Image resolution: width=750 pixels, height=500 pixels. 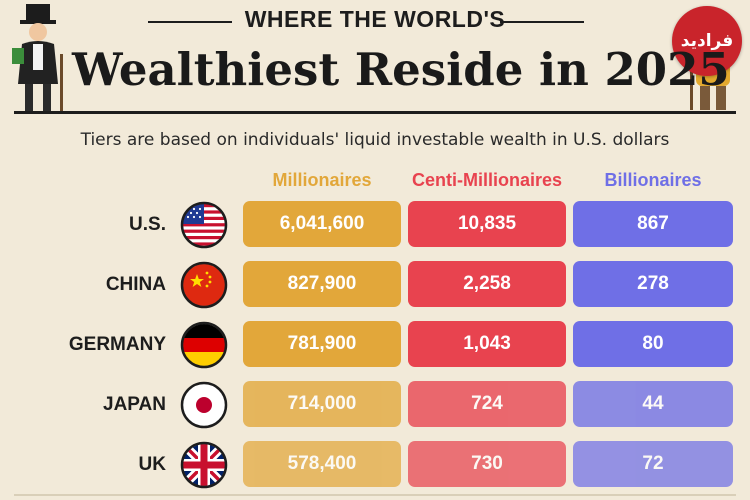 I want to click on japan-flag-icon, so click(x=204, y=405).